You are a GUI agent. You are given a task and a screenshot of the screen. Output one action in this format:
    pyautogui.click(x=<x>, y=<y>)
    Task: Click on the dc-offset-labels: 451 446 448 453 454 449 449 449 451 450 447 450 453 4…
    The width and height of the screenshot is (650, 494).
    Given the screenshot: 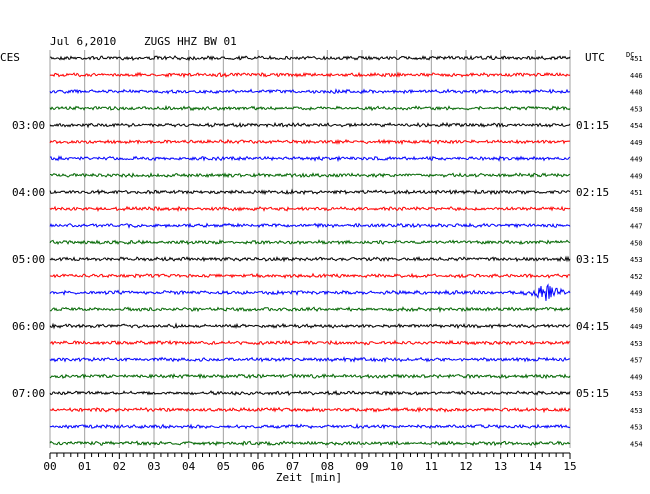 What is the action you would take?
    pyautogui.click(x=636, y=251)
    